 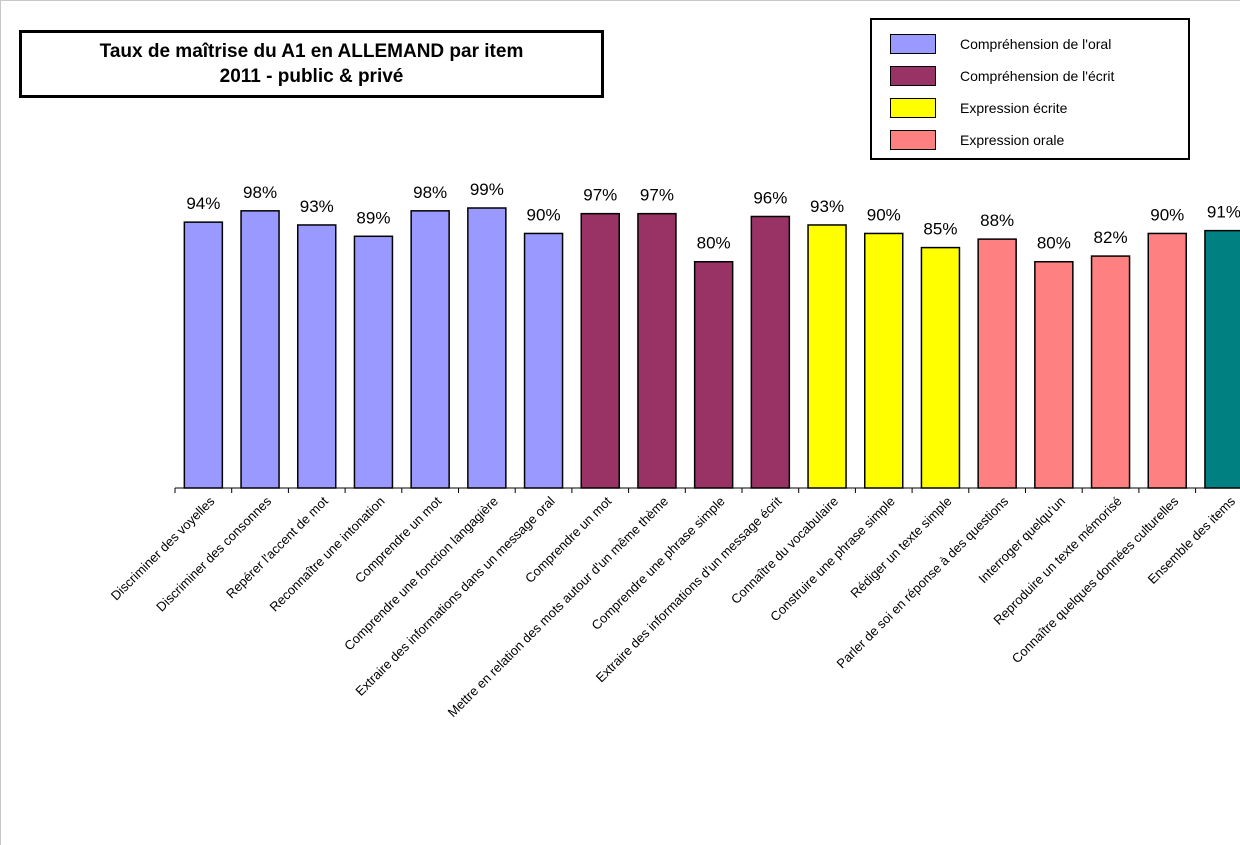 I want to click on legend-item-expression-orale: Expression orale, so click(x=977, y=140).